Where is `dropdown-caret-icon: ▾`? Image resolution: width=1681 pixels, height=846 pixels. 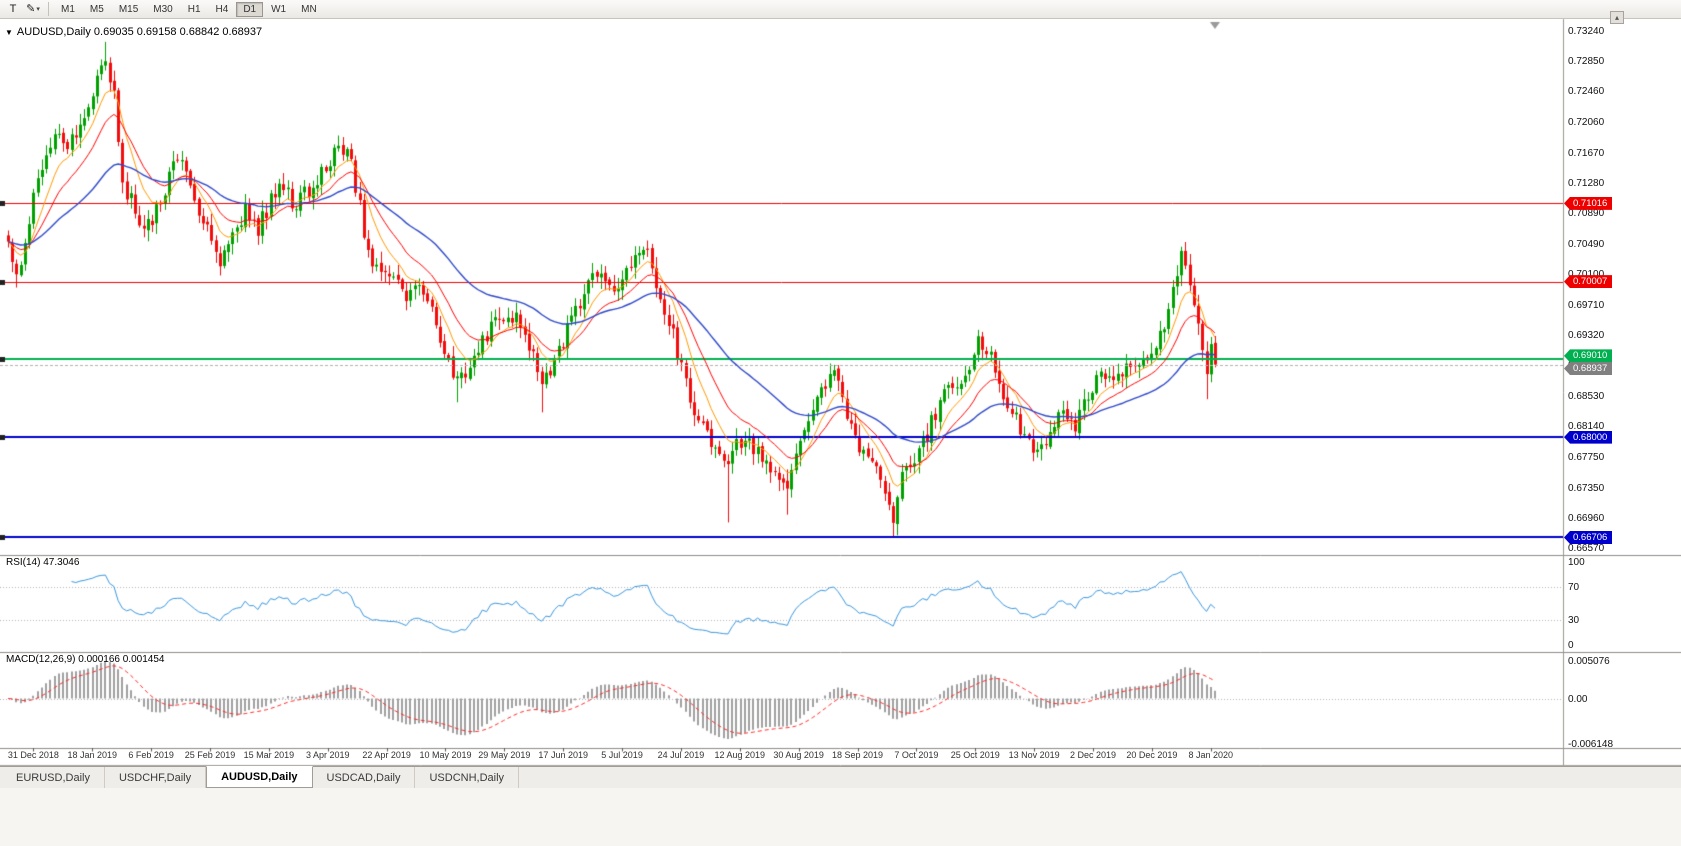 dropdown-caret-icon: ▾ is located at coordinates (38, 9).